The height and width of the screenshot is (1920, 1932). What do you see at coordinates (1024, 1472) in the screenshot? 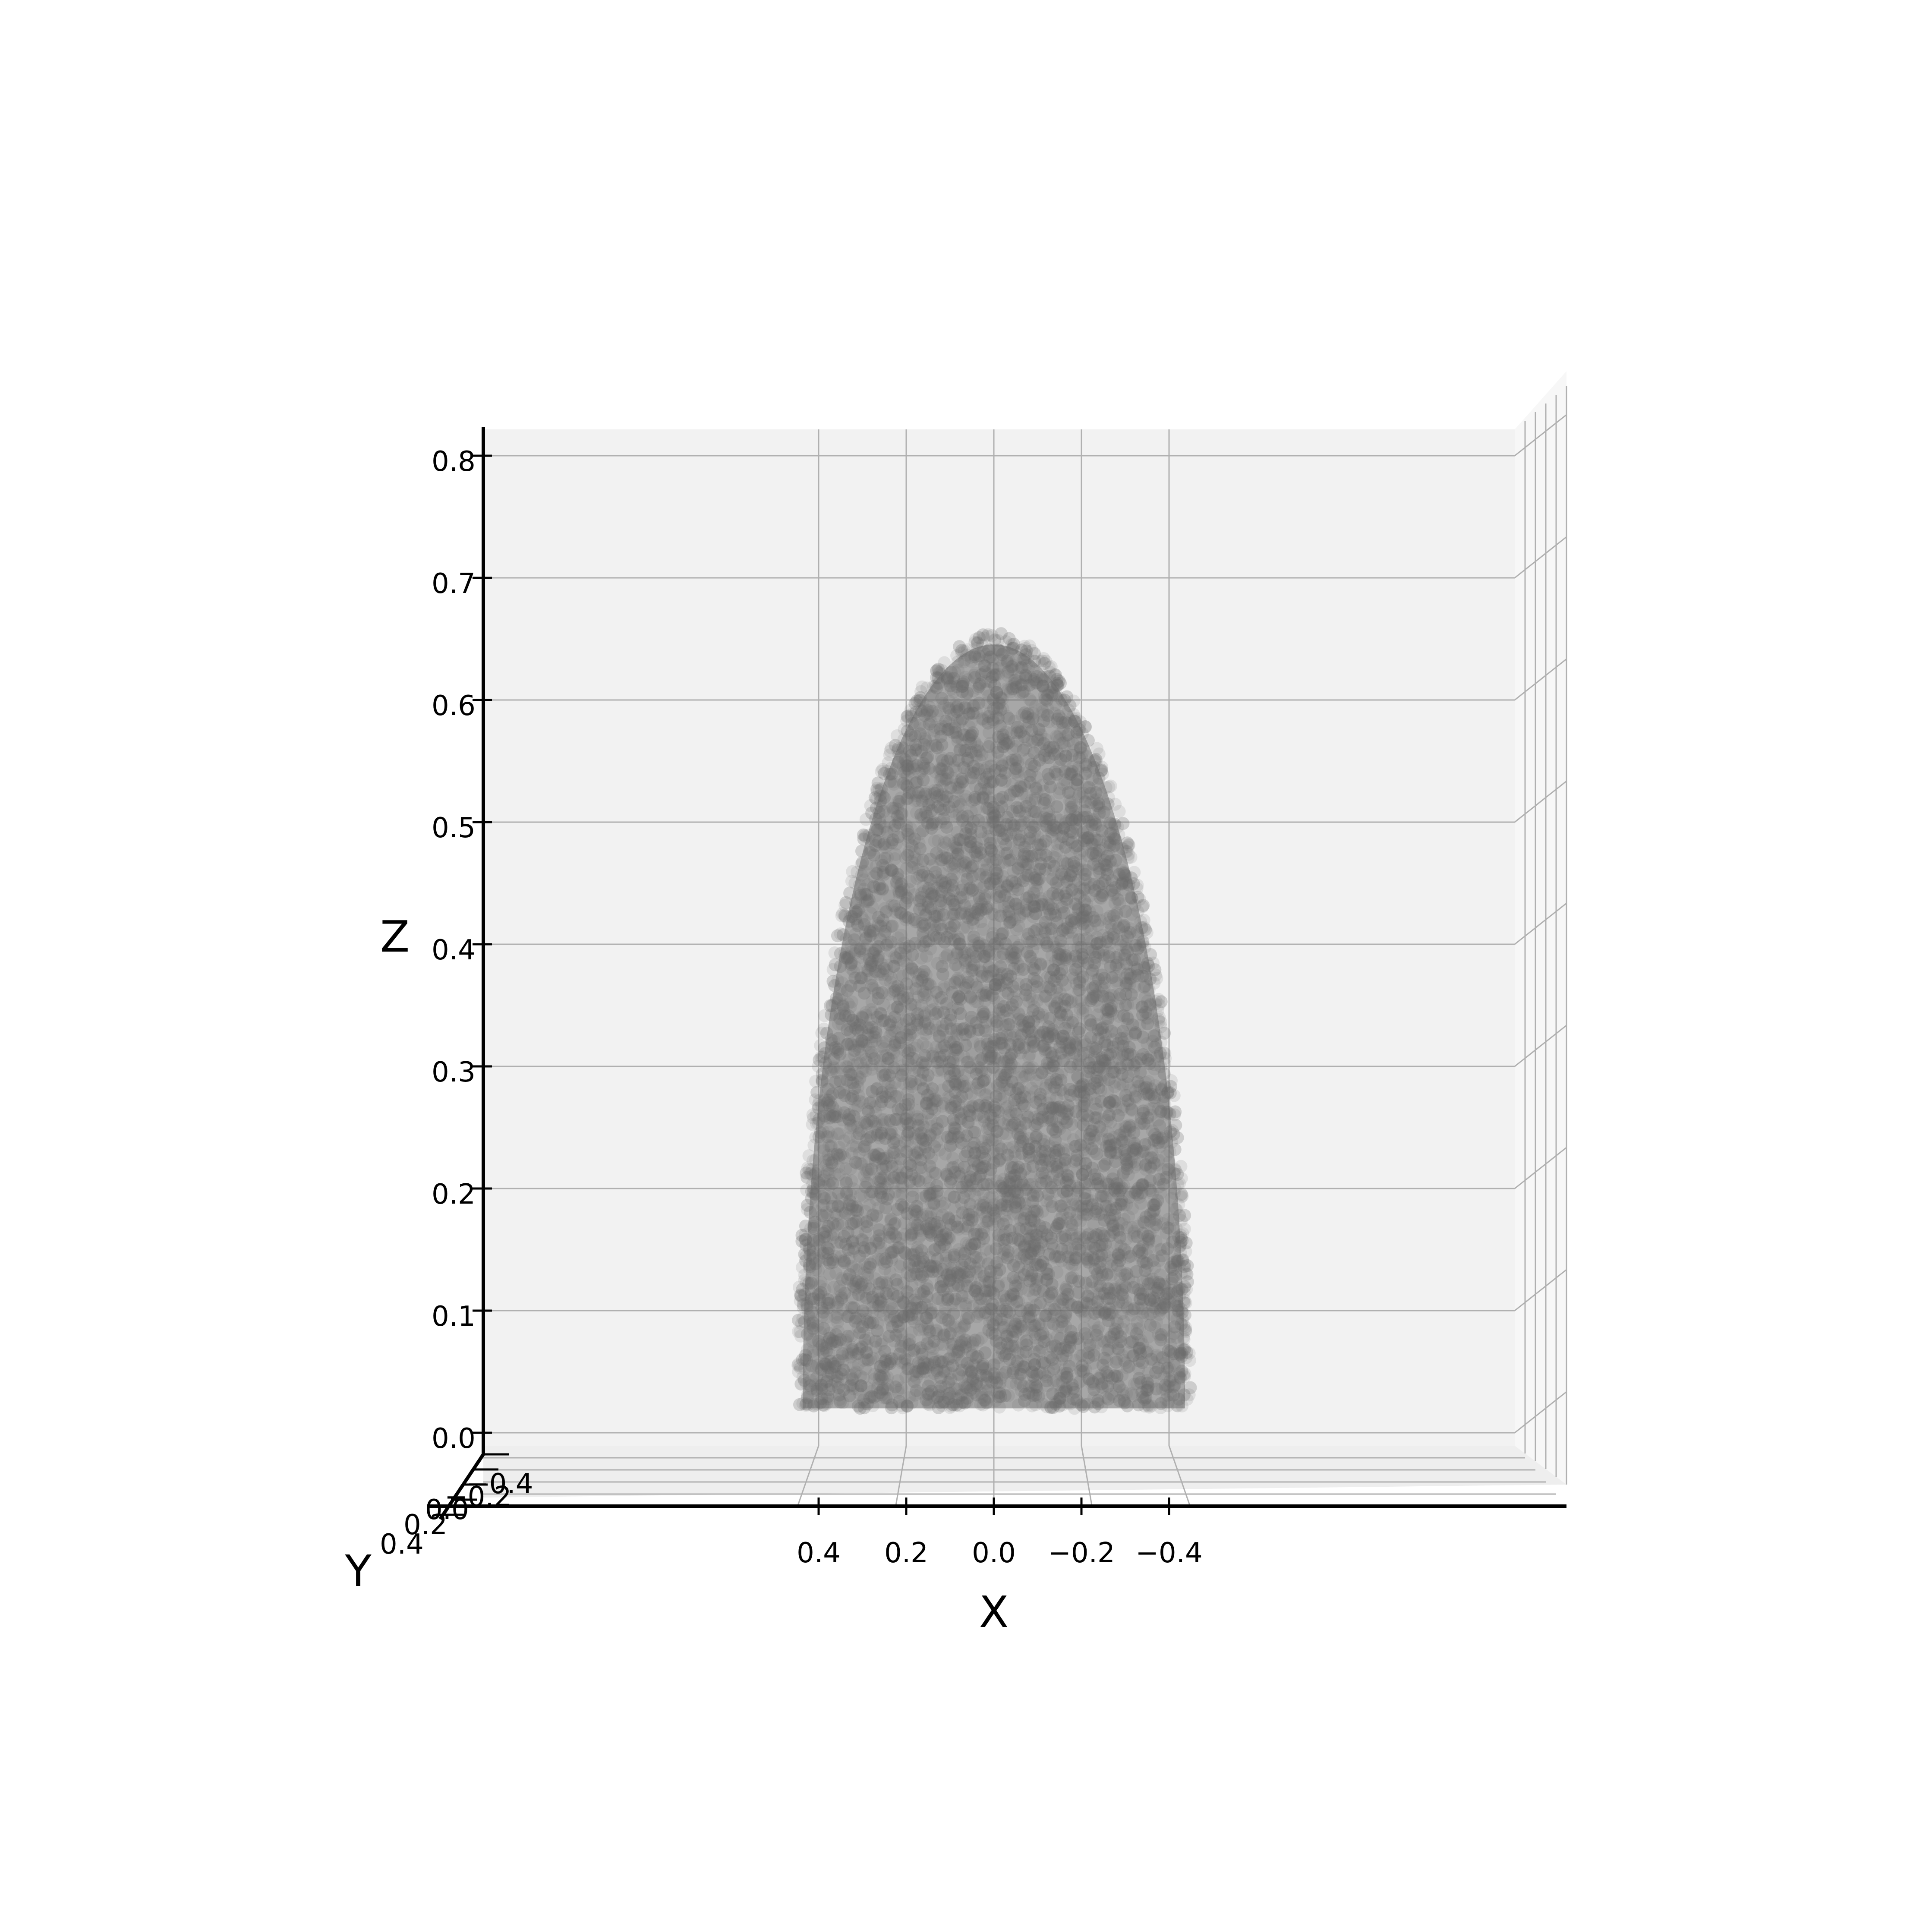
I see `floor-pane` at bounding box center [1024, 1472].